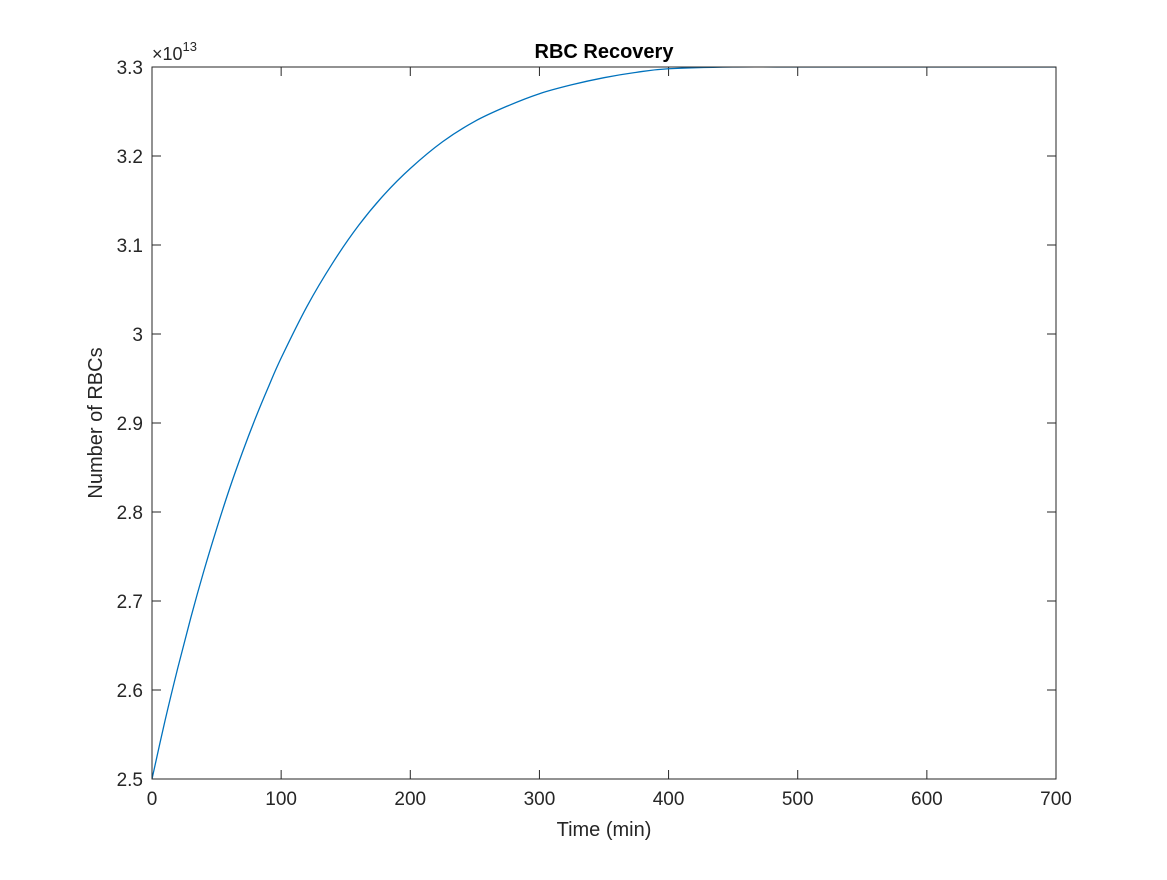  What do you see at coordinates (281, 799) in the screenshot?
I see `x-tick-label: 100` at bounding box center [281, 799].